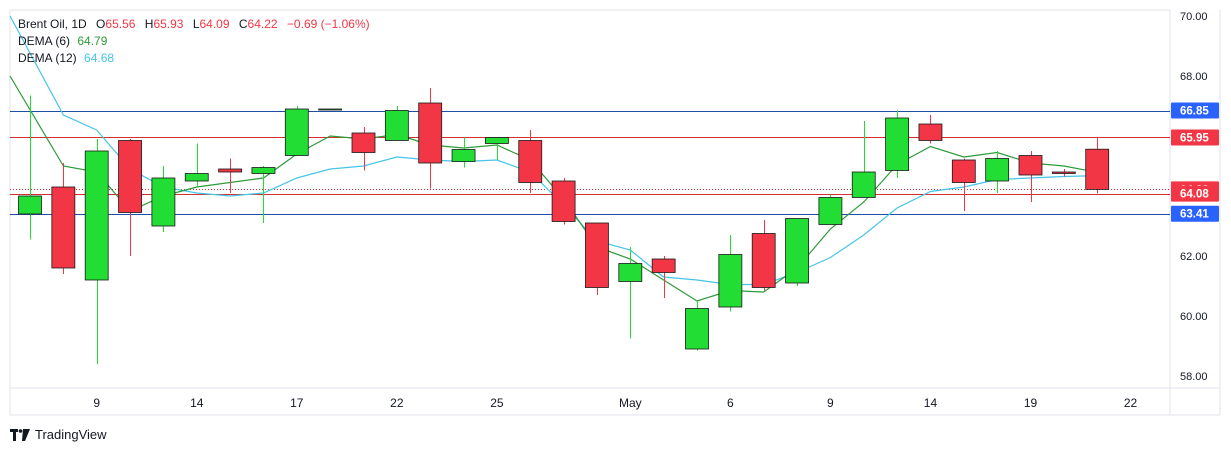  I want to click on x-tick-label: 25, so click(497, 403).